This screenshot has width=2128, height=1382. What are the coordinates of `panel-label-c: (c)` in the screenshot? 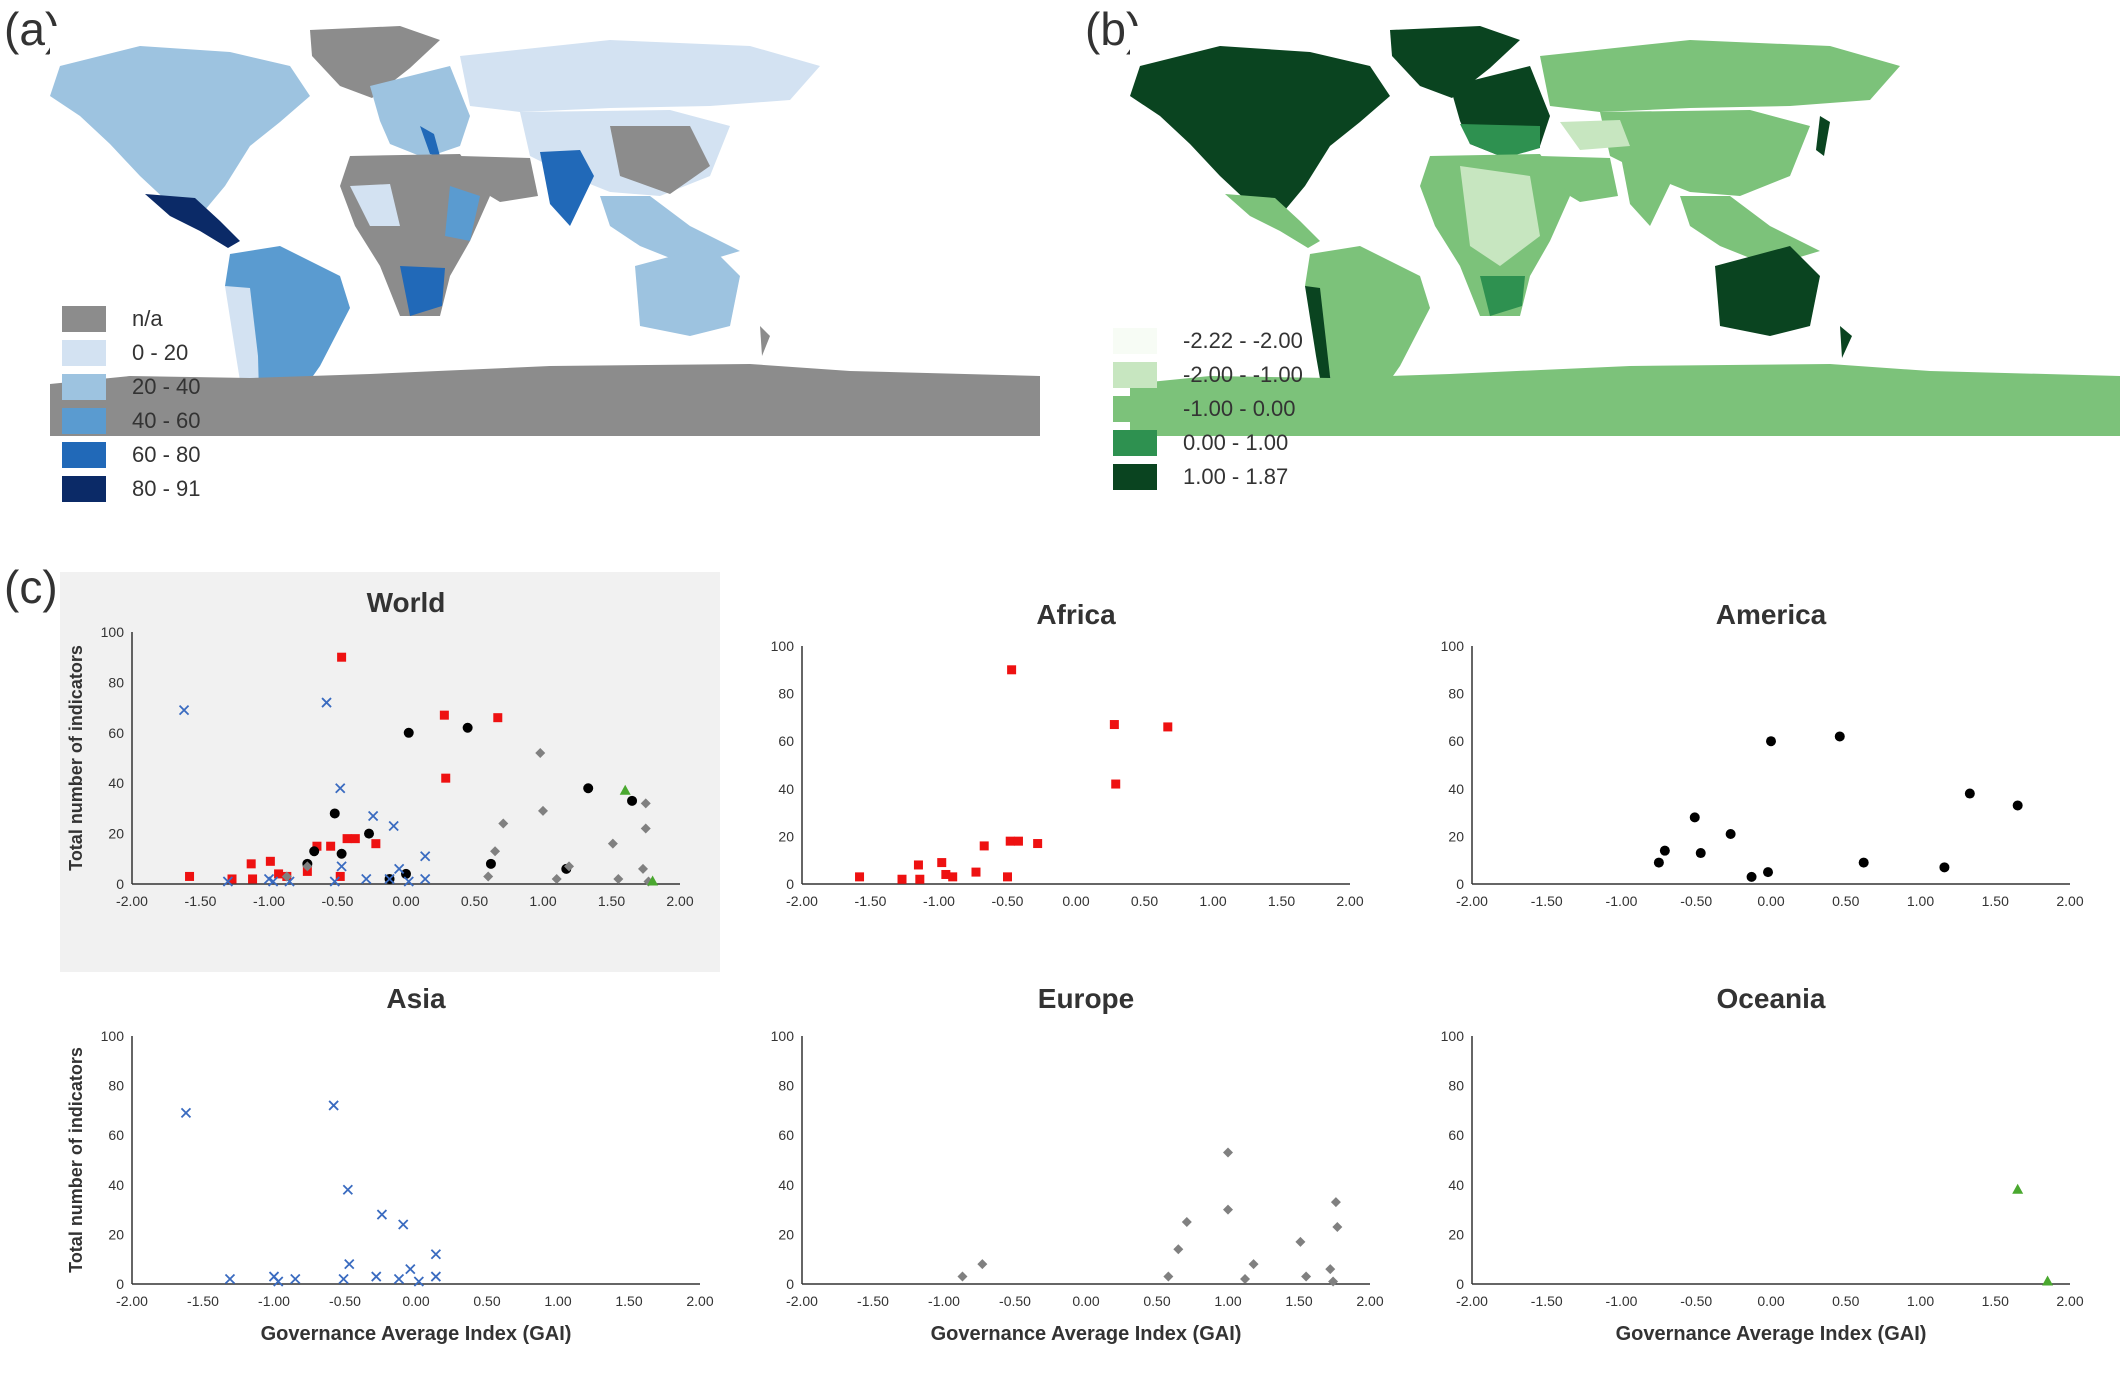 It's located at (31, 587).